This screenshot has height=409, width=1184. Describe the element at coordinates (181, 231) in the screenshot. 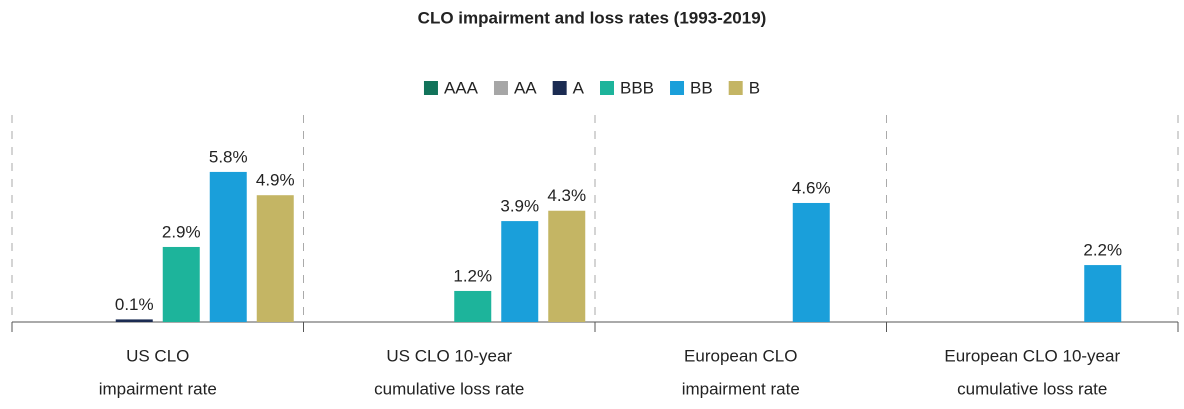

I see `value-label: 2.9%` at that location.